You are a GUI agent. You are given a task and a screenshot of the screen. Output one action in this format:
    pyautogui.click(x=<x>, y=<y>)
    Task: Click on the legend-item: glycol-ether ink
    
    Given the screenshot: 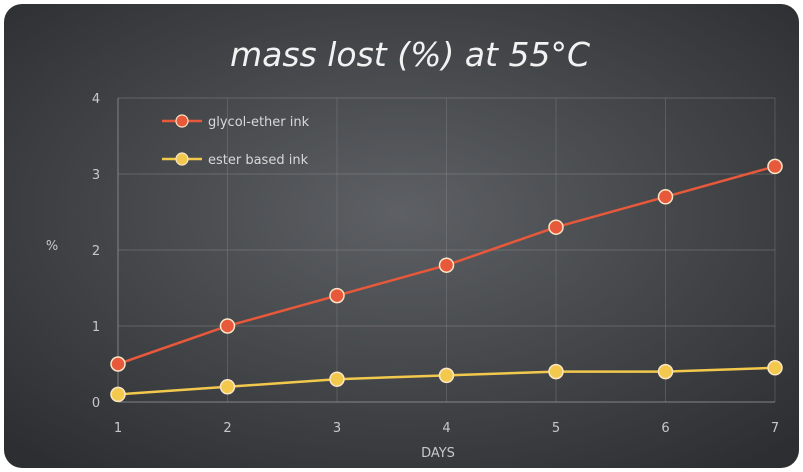 What is the action you would take?
    pyautogui.click(x=236, y=122)
    